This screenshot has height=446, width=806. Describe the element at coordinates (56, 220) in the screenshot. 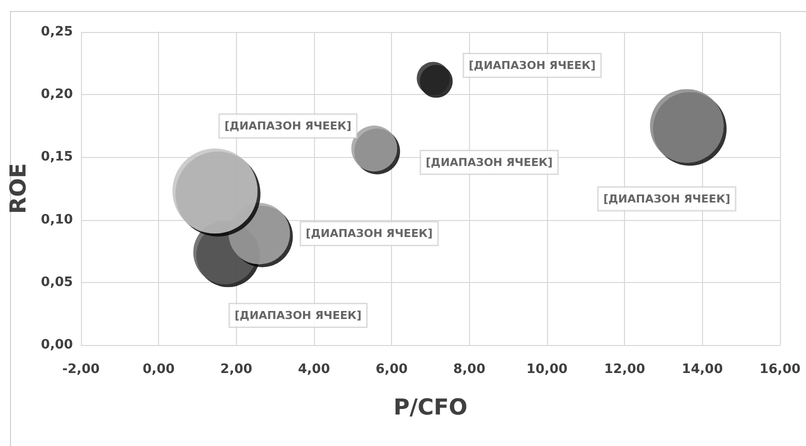

I see `y-tick-label: 0,10` at that location.